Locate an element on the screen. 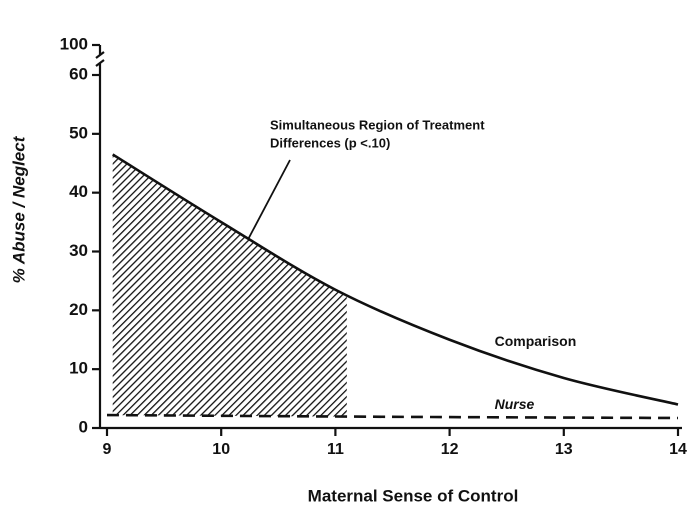 The width and height of the screenshot is (687, 517). annotation: Simultaneous Region of Treatment is located at coordinates (377, 124).